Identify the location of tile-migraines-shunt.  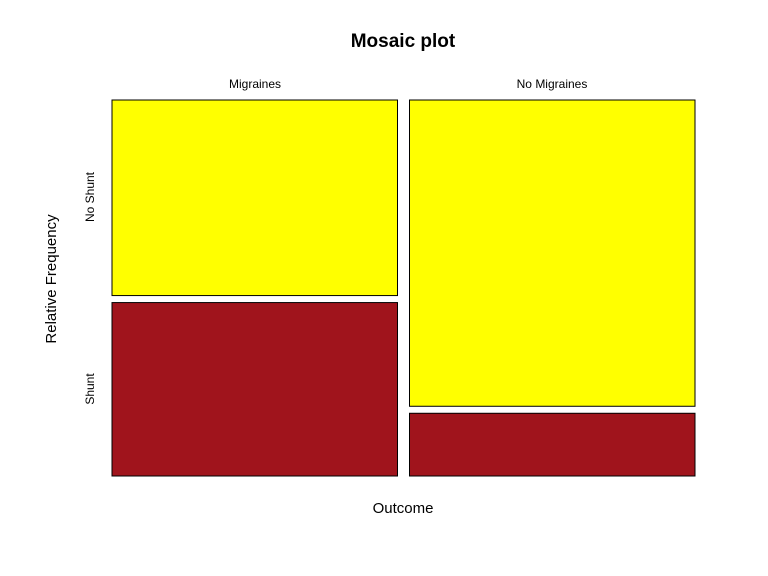
(254, 389).